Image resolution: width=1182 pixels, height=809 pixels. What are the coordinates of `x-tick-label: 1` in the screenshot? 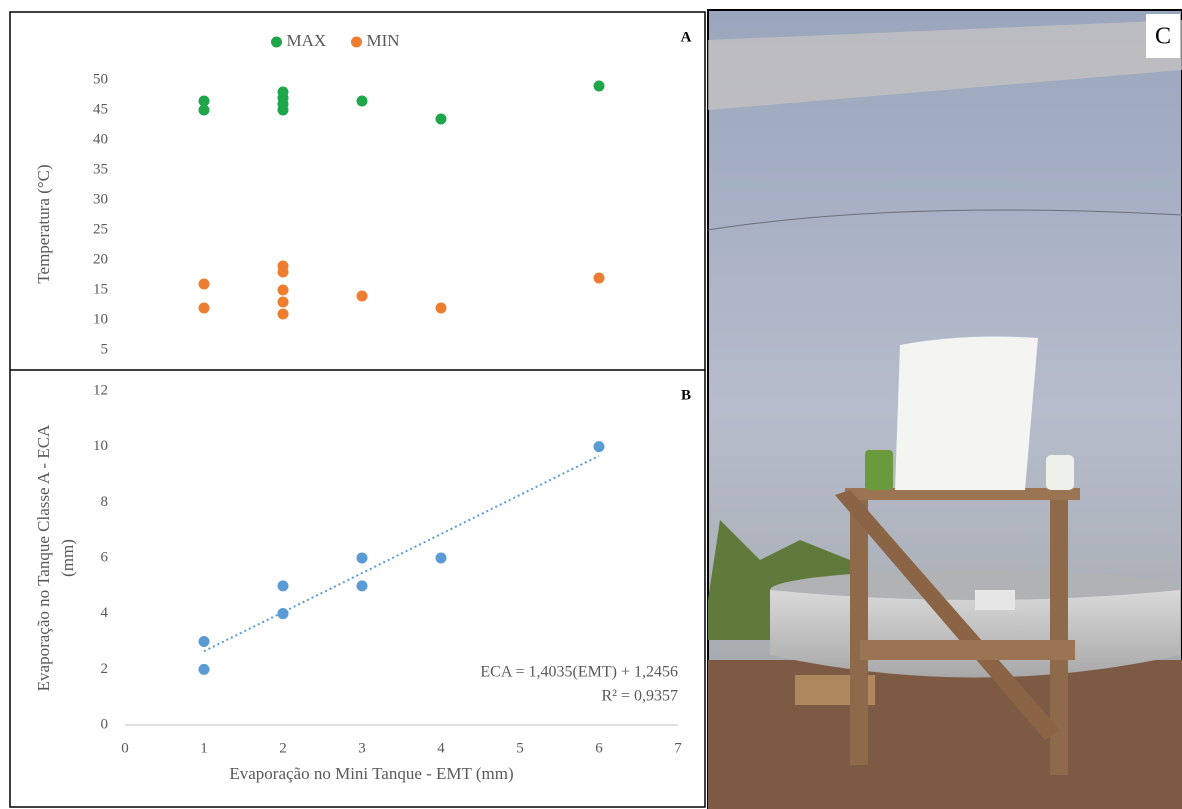 It's located at (204, 748).